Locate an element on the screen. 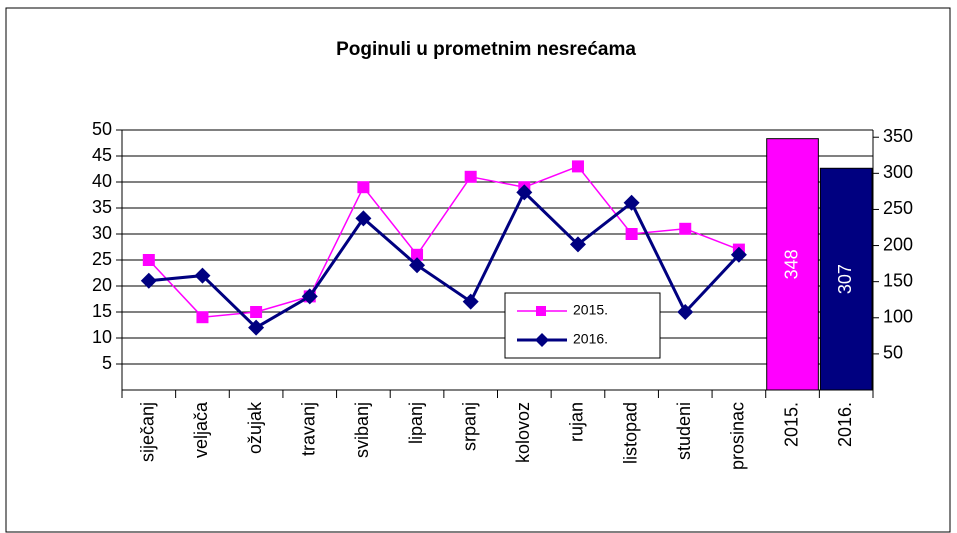 The image size is (957, 533). y2-tick-label: 50 is located at coordinates (893, 353).